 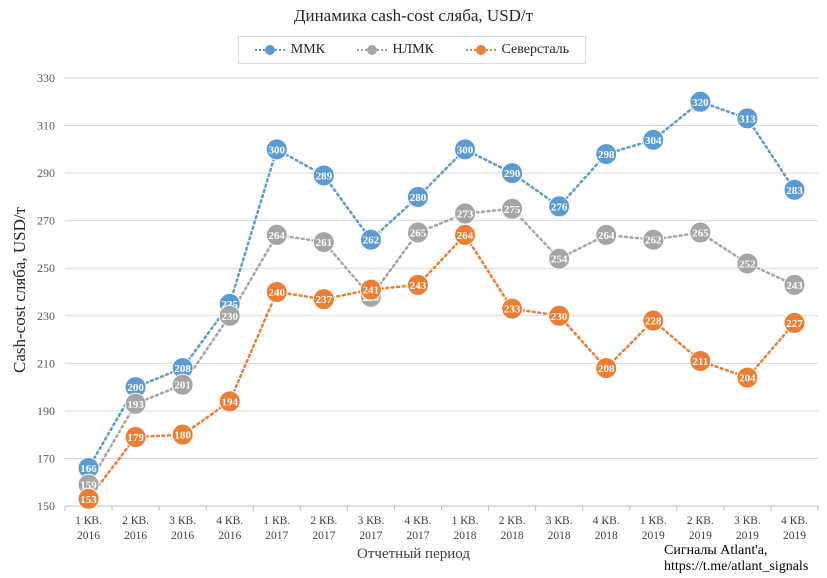 What do you see at coordinates (559, 317) in the screenshot?
I see `data-label-severstal: 230` at bounding box center [559, 317].